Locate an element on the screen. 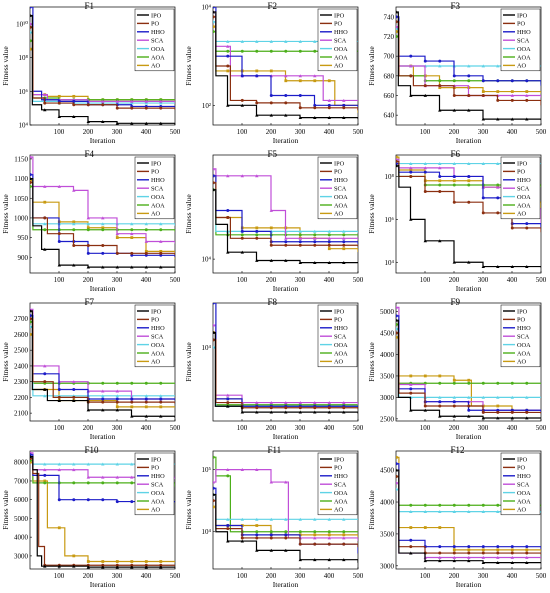  y-tick-label: 680 is located at coordinates (389, 76).